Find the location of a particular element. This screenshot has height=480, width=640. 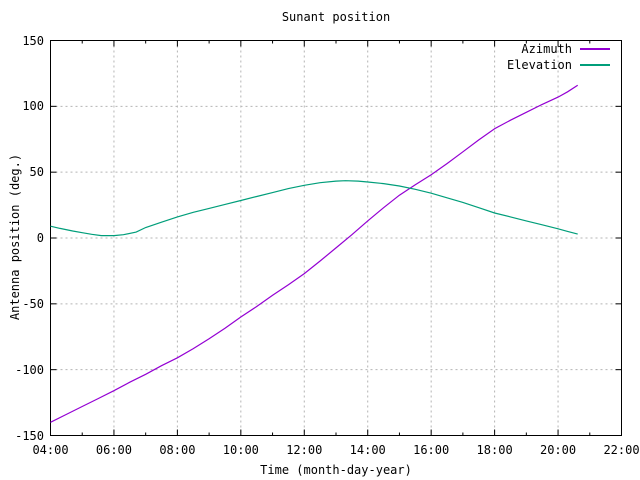

legend-line-sample-azimuth is located at coordinates (595, 49).